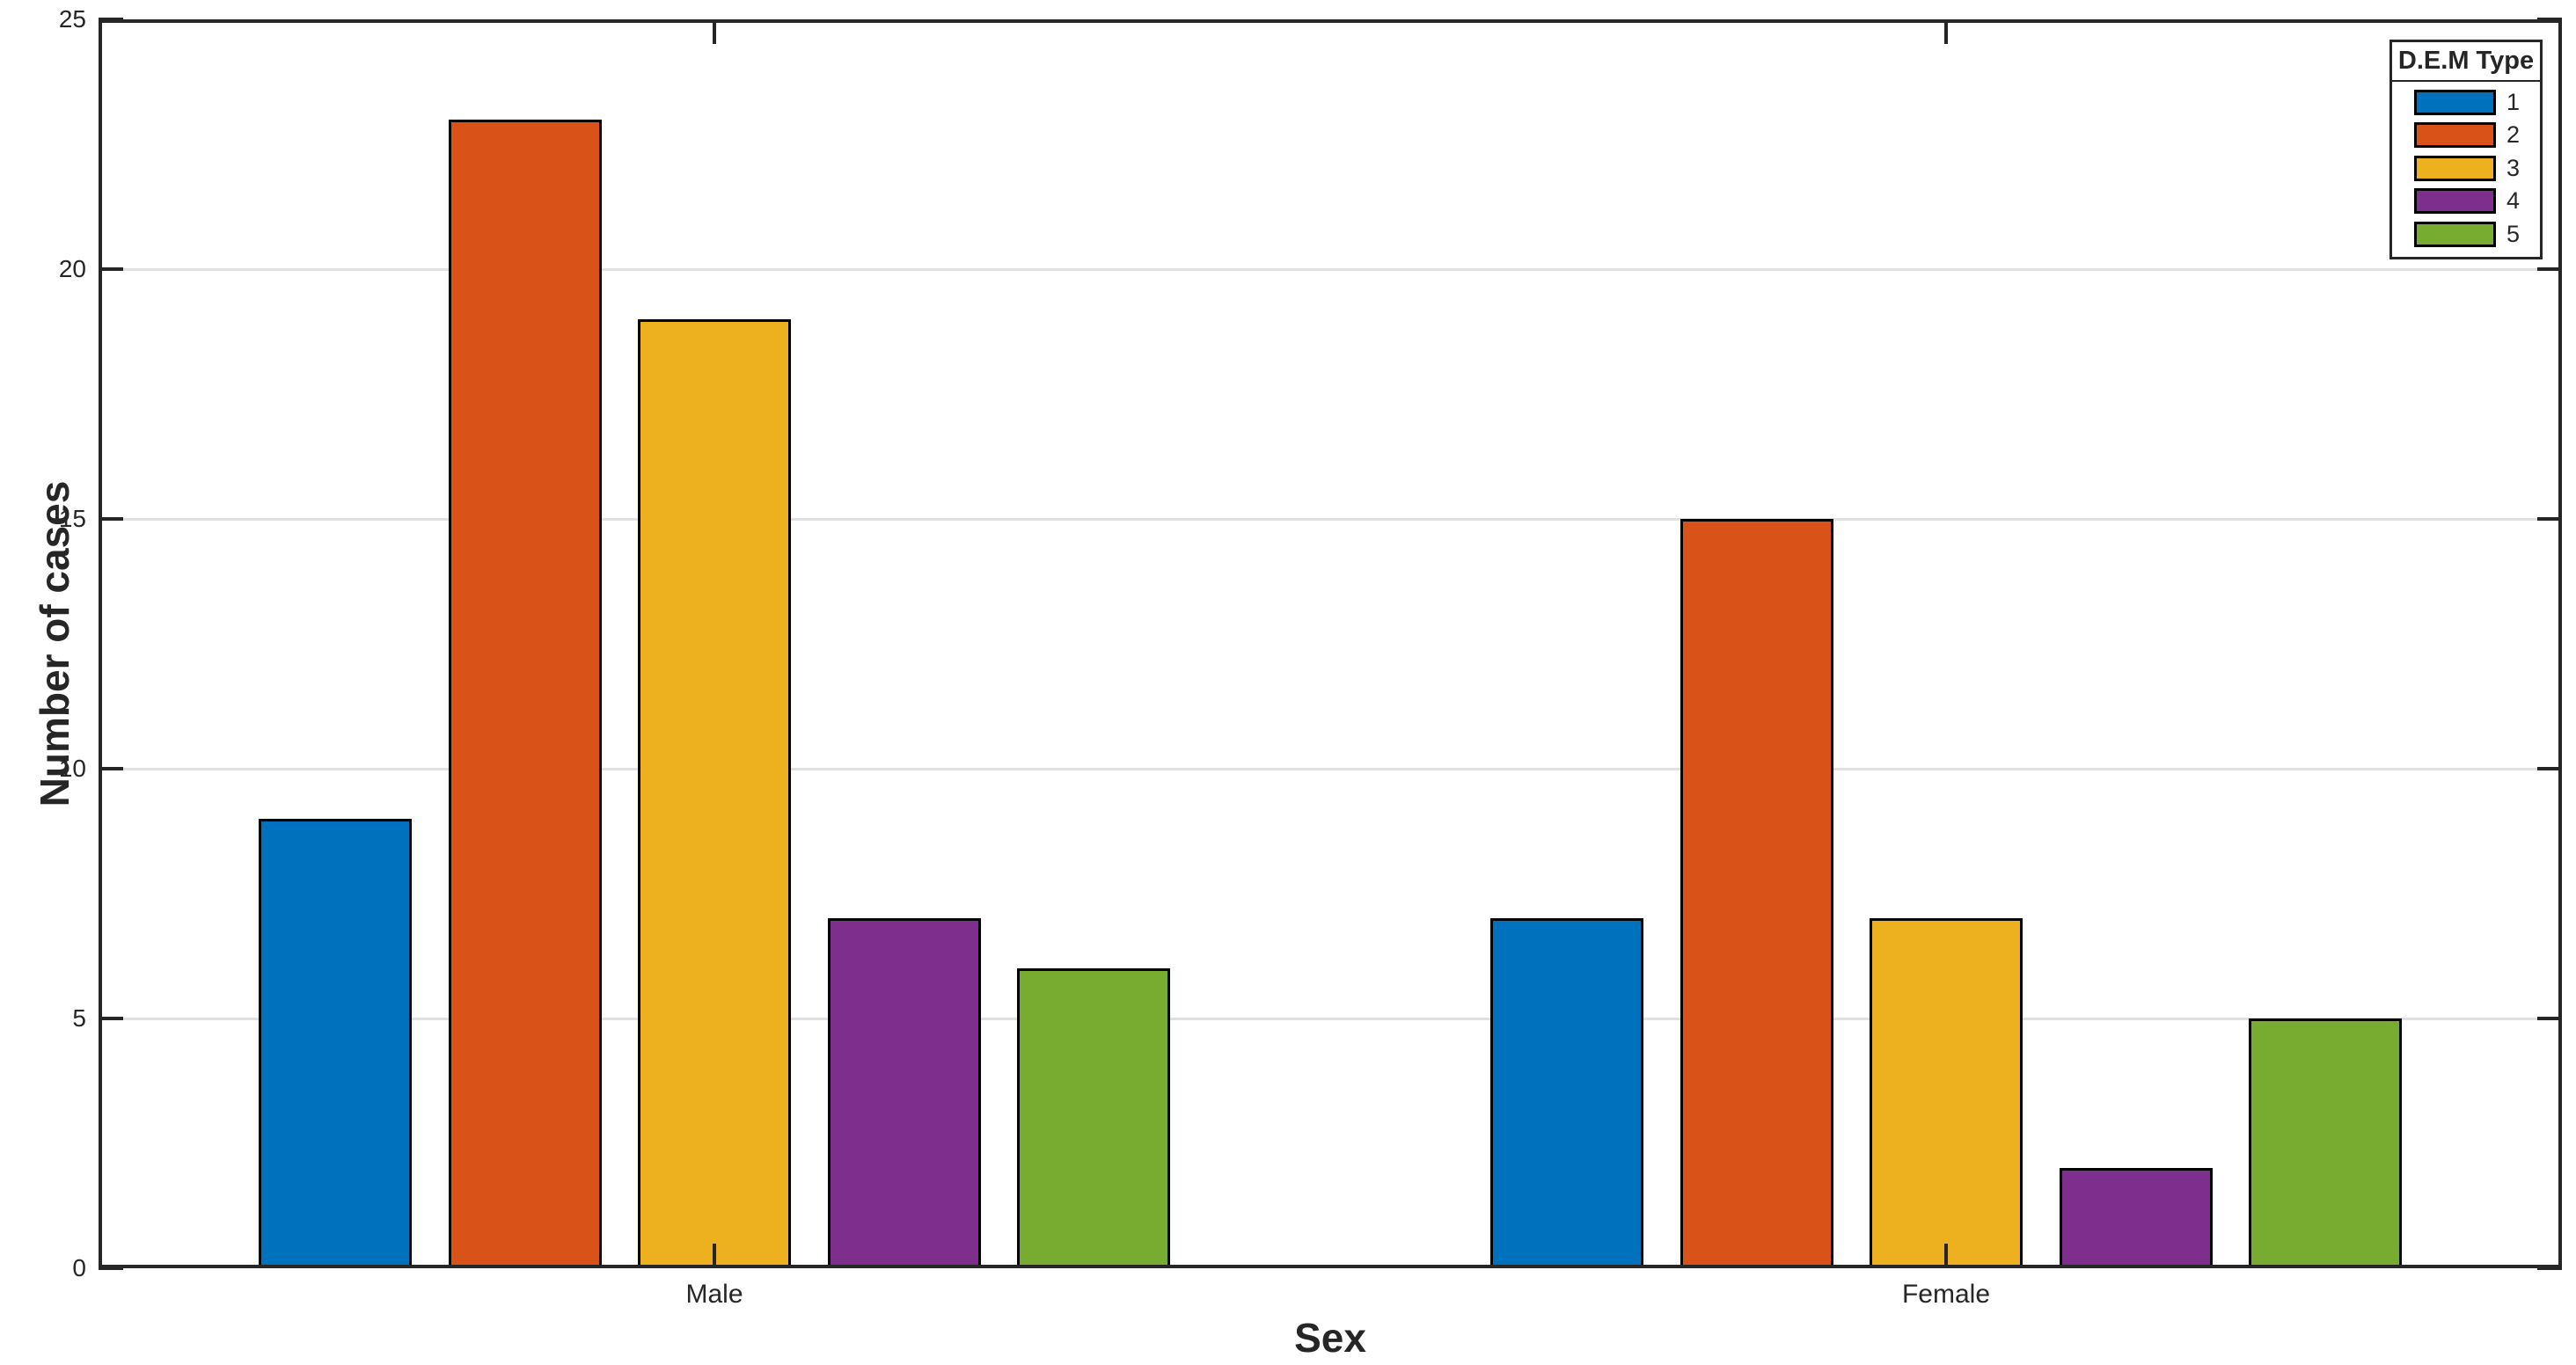  I want to click on legend-item-type-1: 1, so click(2477, 101).